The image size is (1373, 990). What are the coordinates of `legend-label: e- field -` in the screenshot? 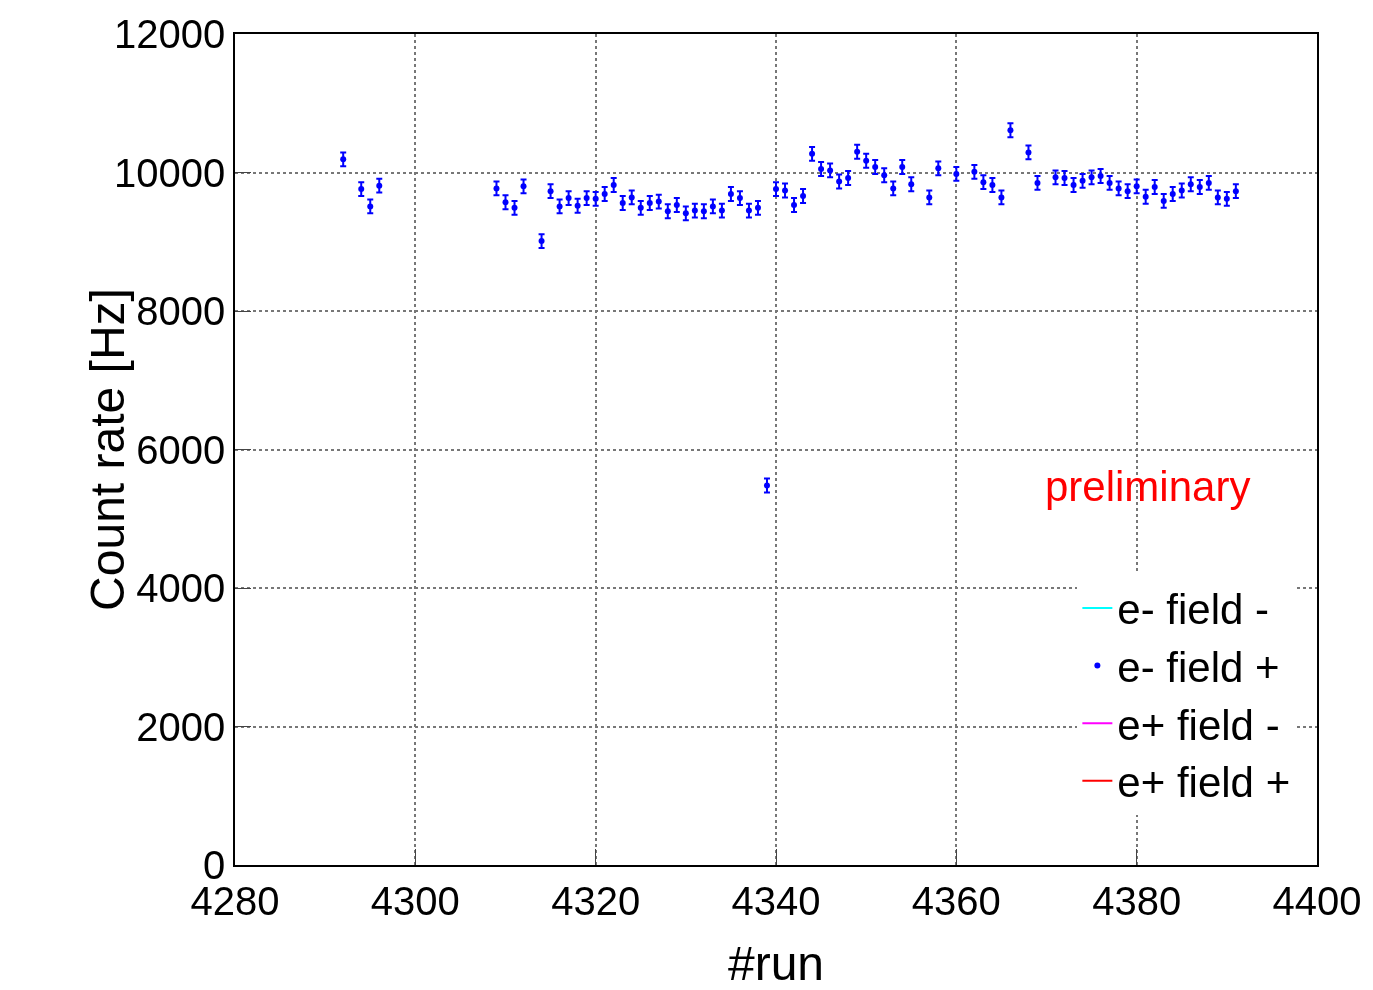 It's located at (1193, 610).